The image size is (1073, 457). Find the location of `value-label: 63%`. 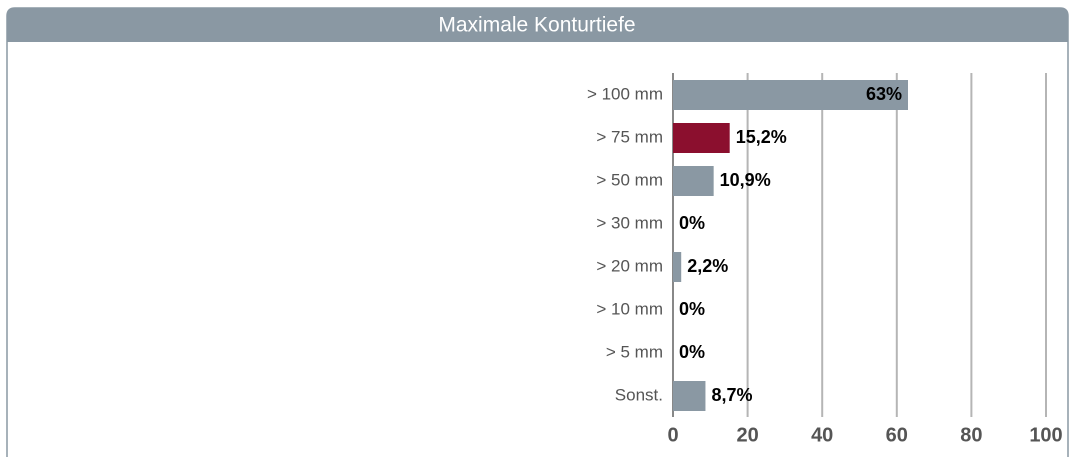

value-label: 63% is located at coordinates (884, 94).